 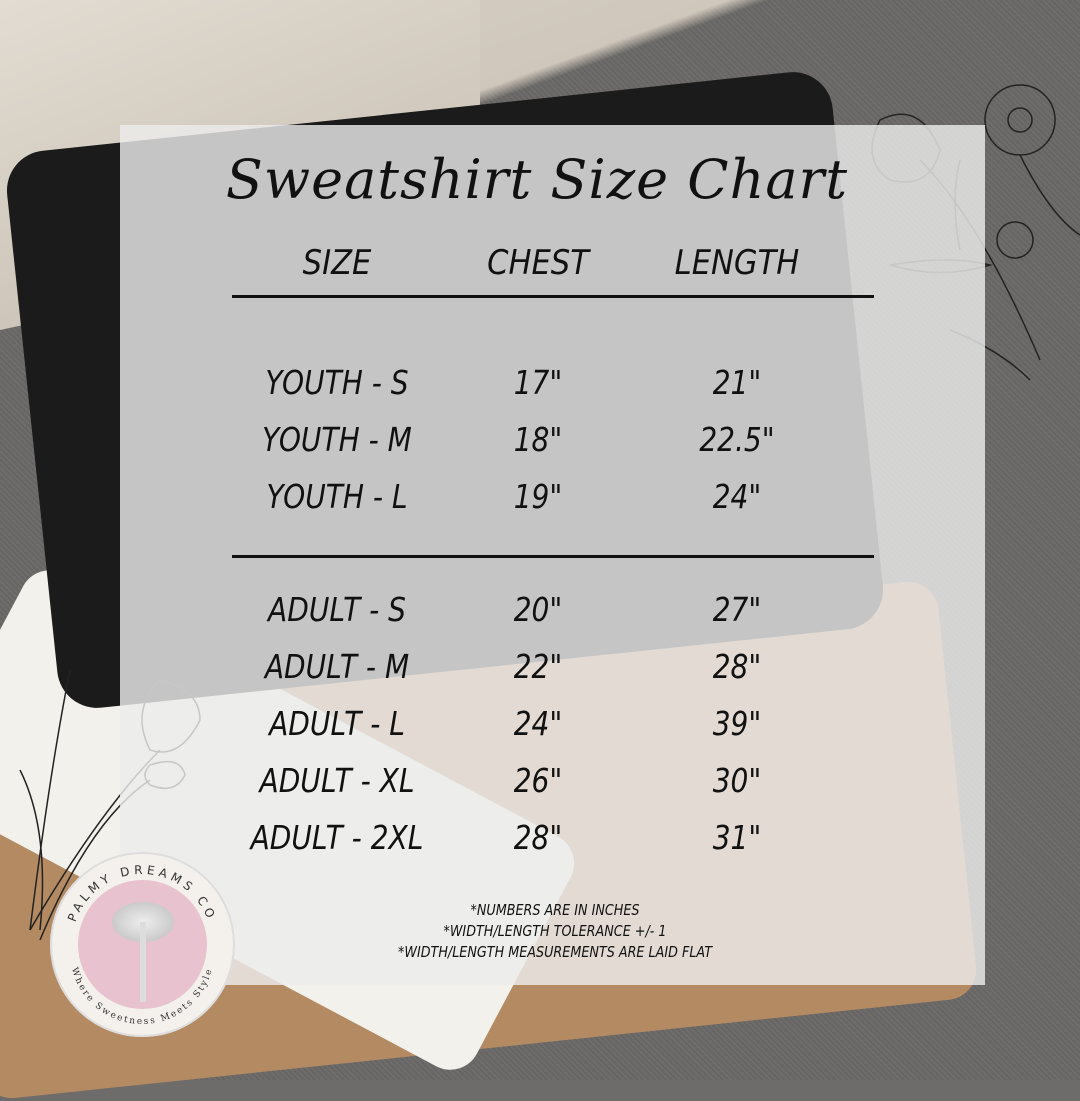 I want to click on adult-row-length: 39", so click(x=737, y=723).